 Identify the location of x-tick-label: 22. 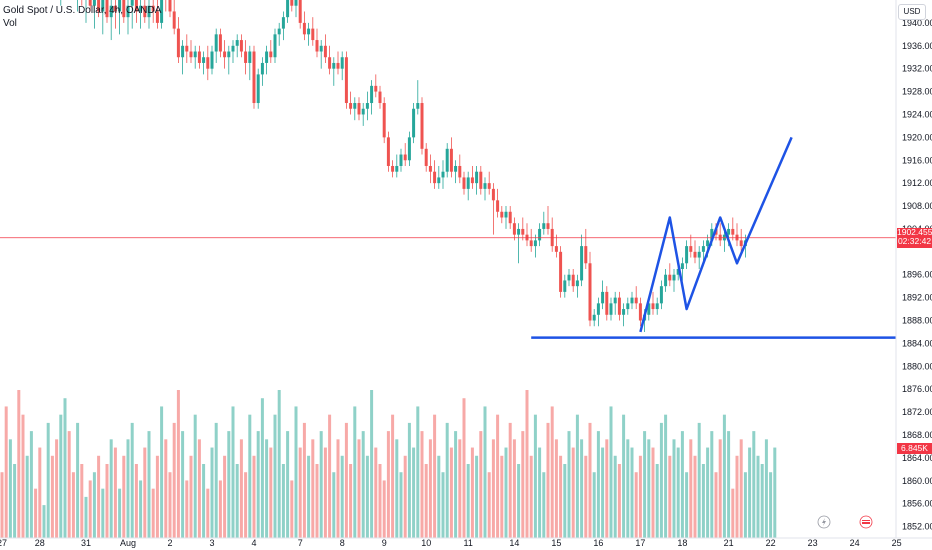
(771, 543).